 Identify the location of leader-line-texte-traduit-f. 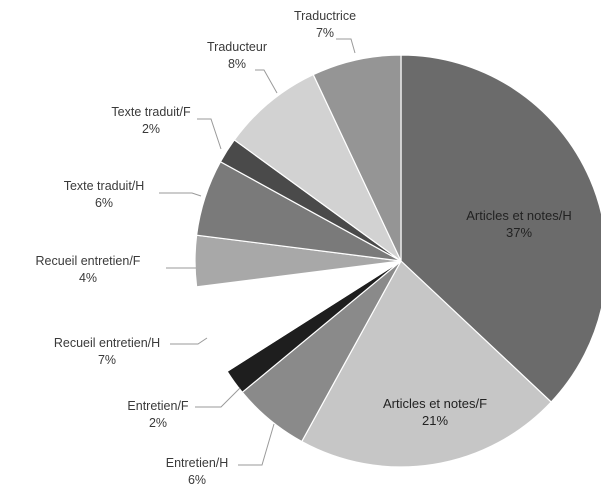
(209, 134).